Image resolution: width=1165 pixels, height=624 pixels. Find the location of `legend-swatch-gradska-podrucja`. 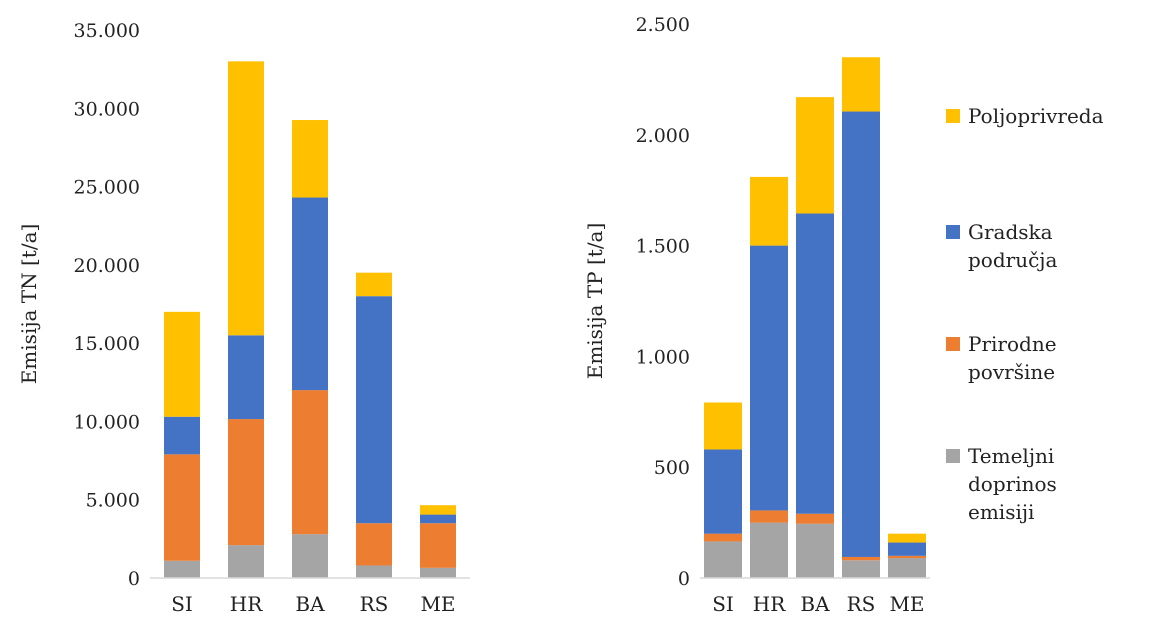

legend-swatch-gradska-podrucja is located at coordinates (953, 232).